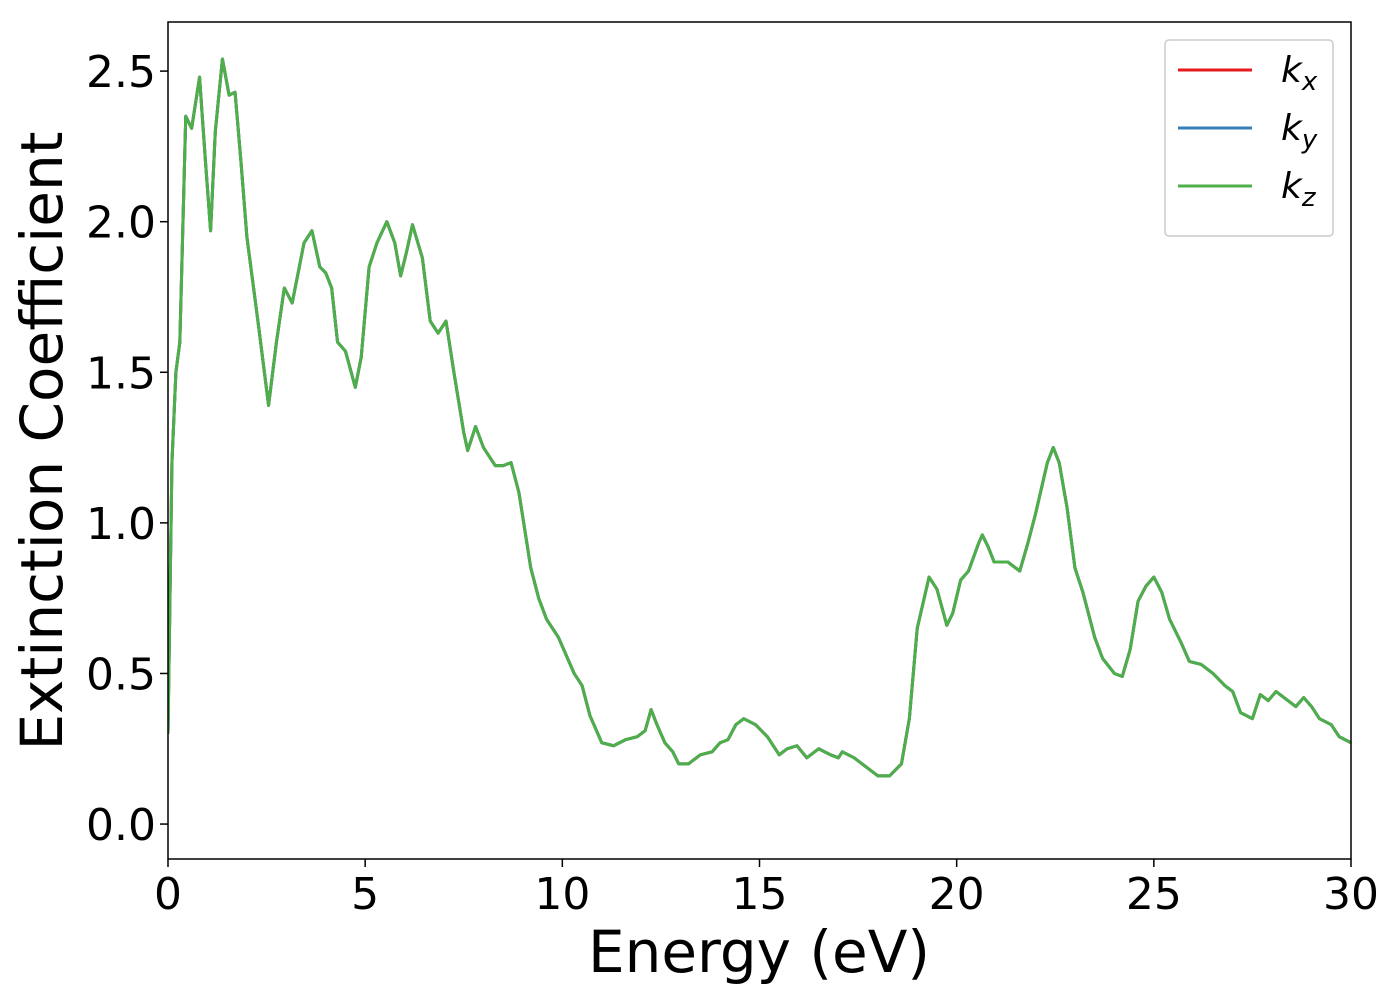 The width and height of the screenshot is (1400, 1000). Describe the element at coordinates (1299, 189) in the screenshot. I see `legend-label: kz` at that location.